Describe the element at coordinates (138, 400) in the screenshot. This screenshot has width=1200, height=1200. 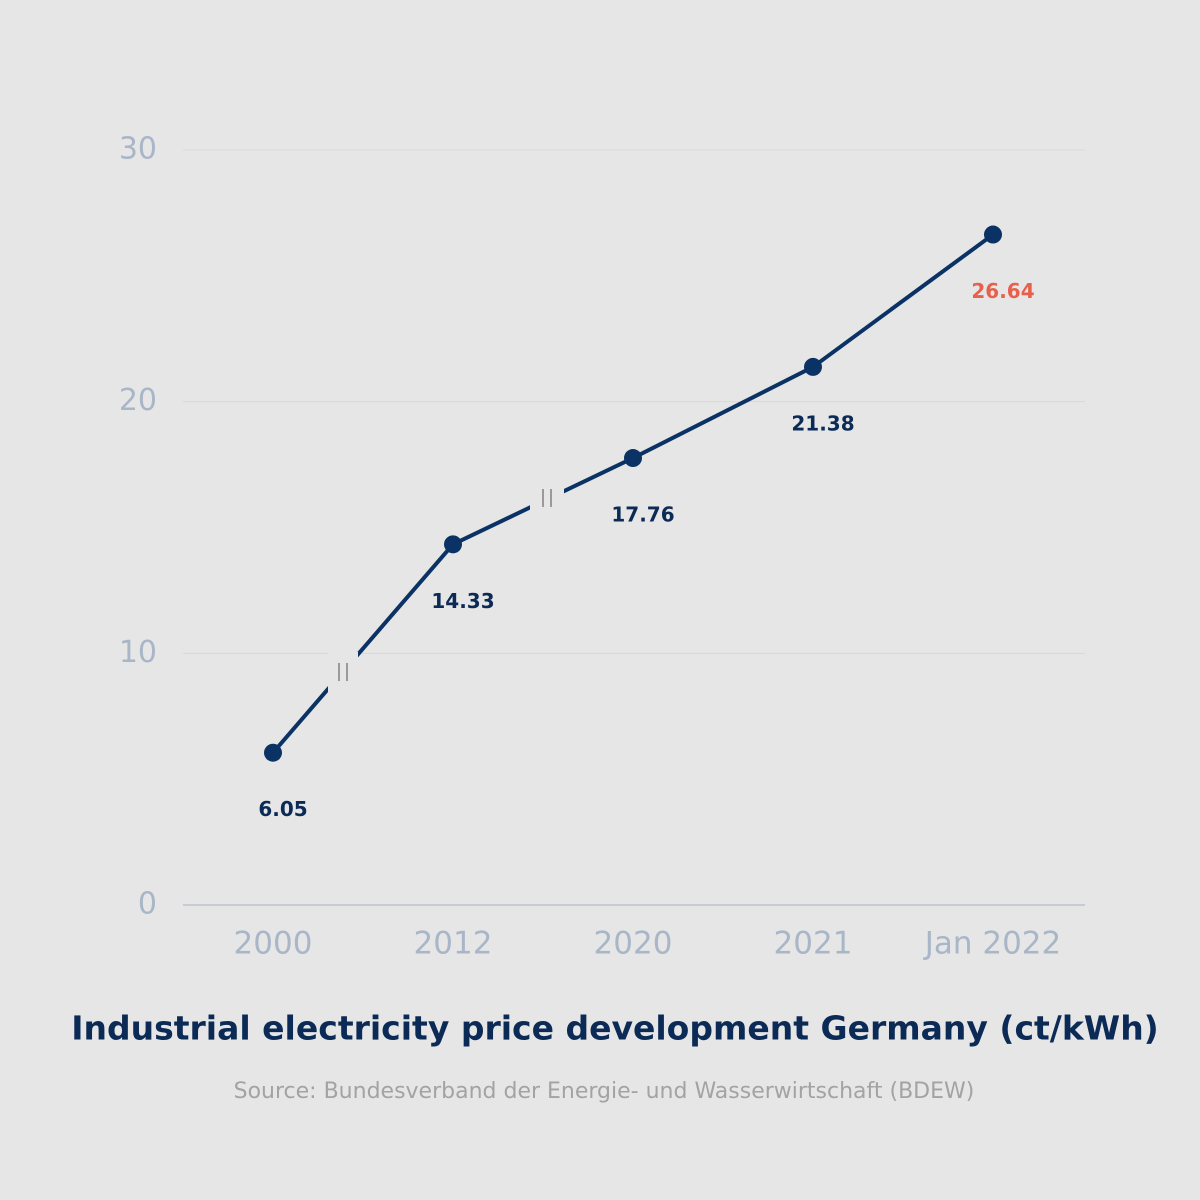
I see `y-tick-label: 20` at that location.